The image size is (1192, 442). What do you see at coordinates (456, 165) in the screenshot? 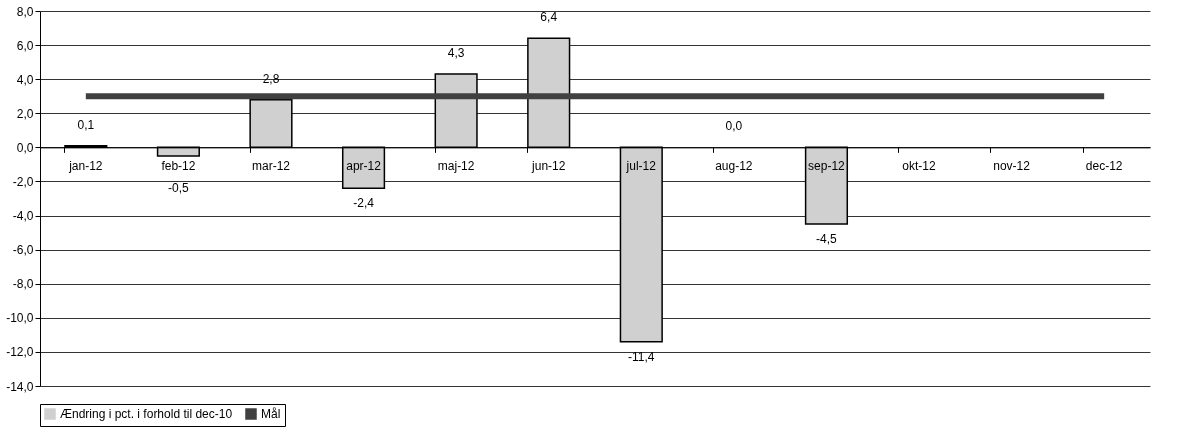
I see `x-tick-label: maj-12` at bounding box center [456, 165].